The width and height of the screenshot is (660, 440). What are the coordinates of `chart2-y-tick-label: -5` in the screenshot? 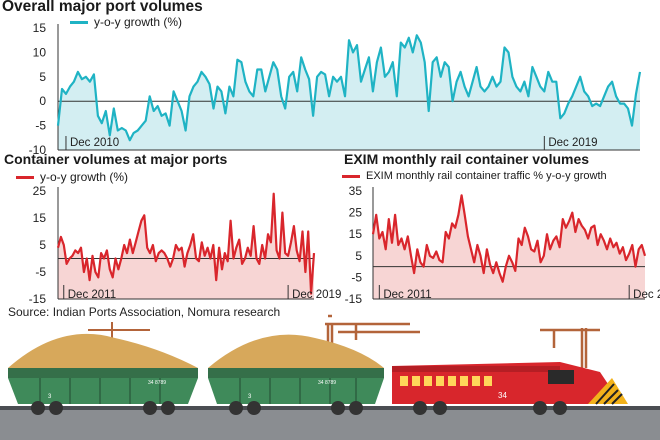 It's located at (40, 272).